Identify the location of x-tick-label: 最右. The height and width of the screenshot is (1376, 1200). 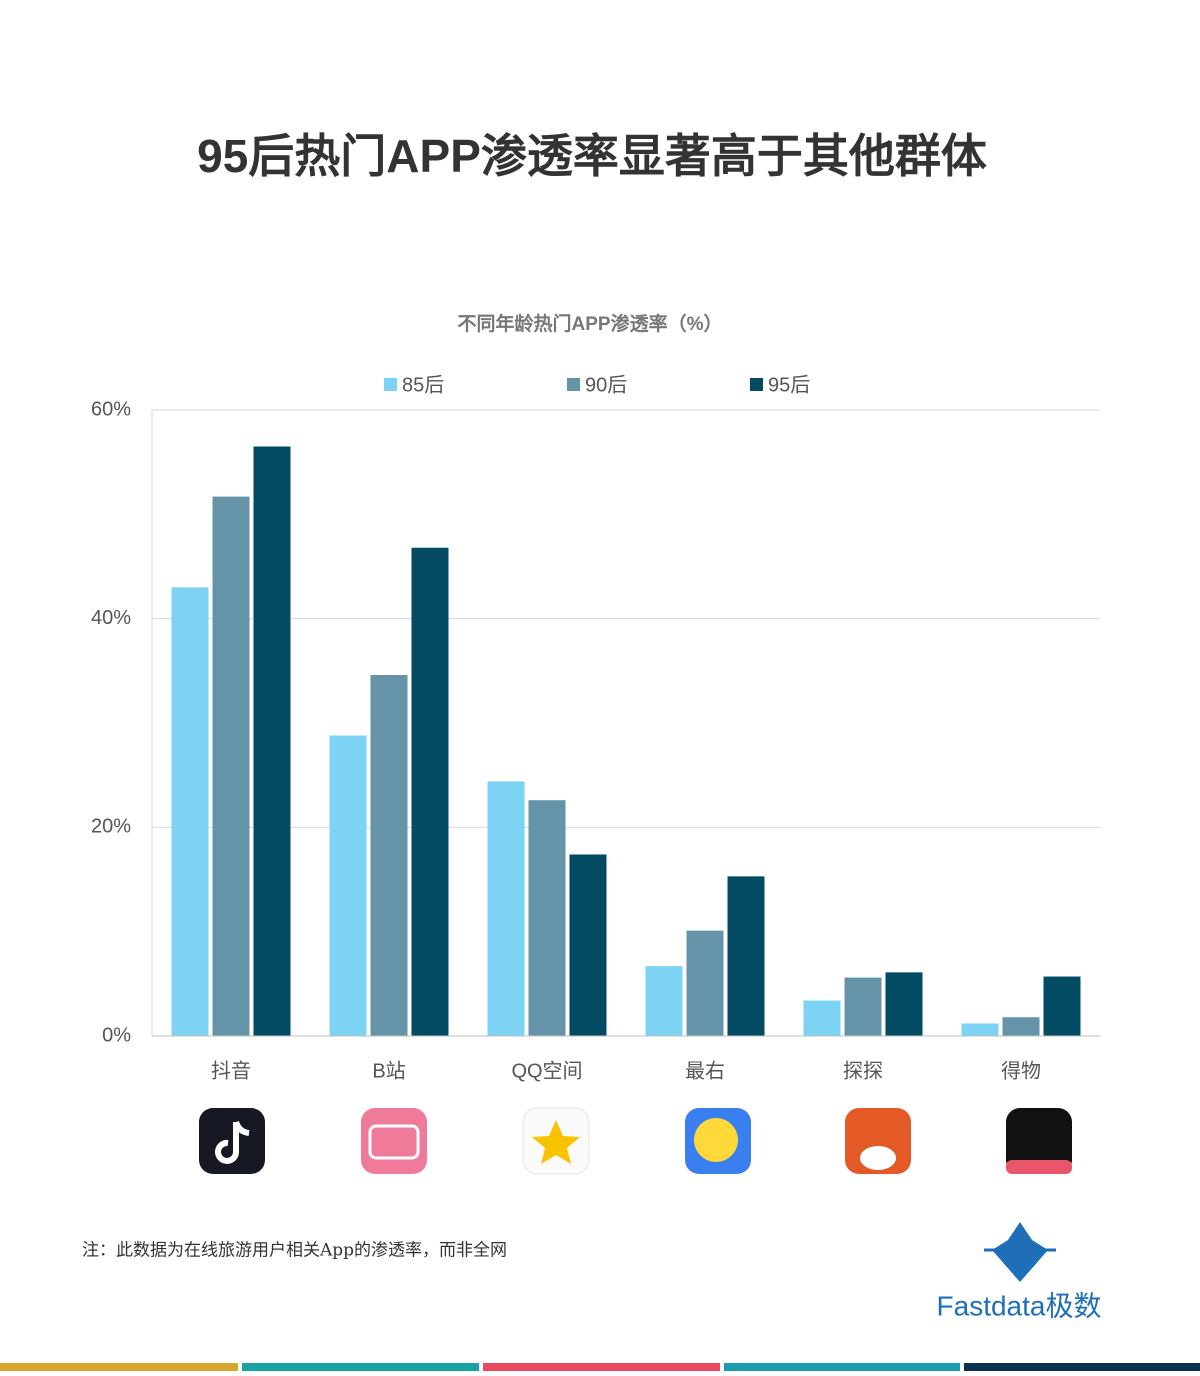
(705, 1070).